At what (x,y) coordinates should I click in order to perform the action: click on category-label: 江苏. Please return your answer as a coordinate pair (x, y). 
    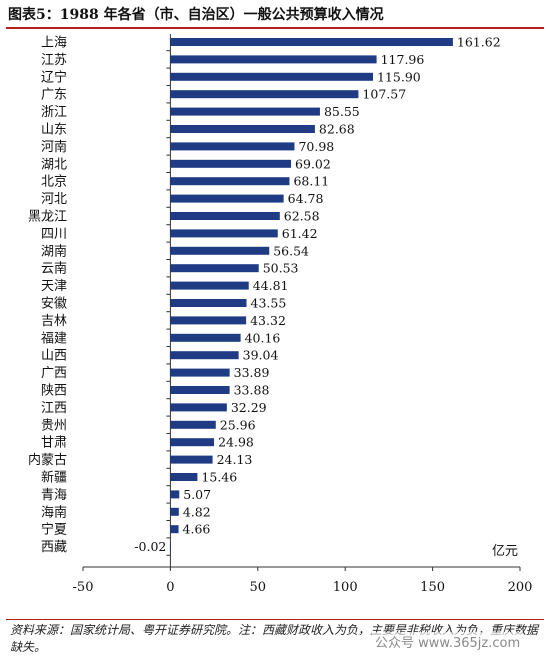
    Looking at the image, I should click on (54, 60).